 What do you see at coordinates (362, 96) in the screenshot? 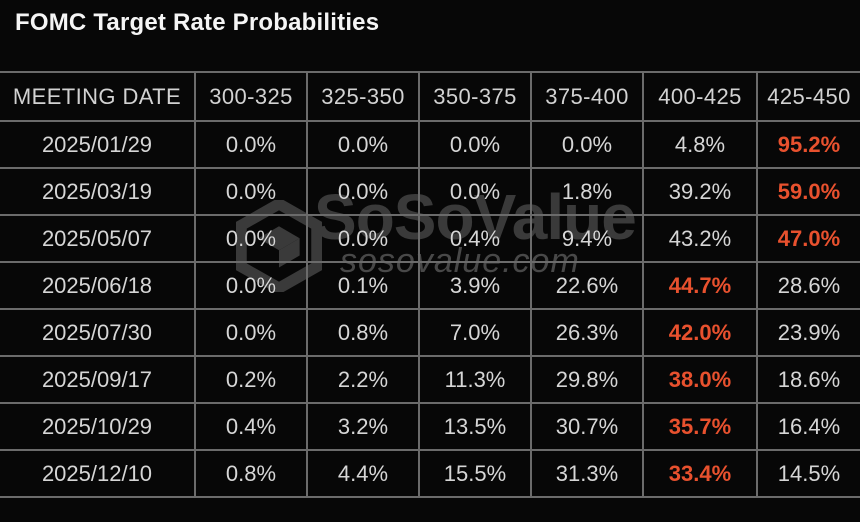
I see `column-header-range: 325-350` at bounding box center [362, 96].